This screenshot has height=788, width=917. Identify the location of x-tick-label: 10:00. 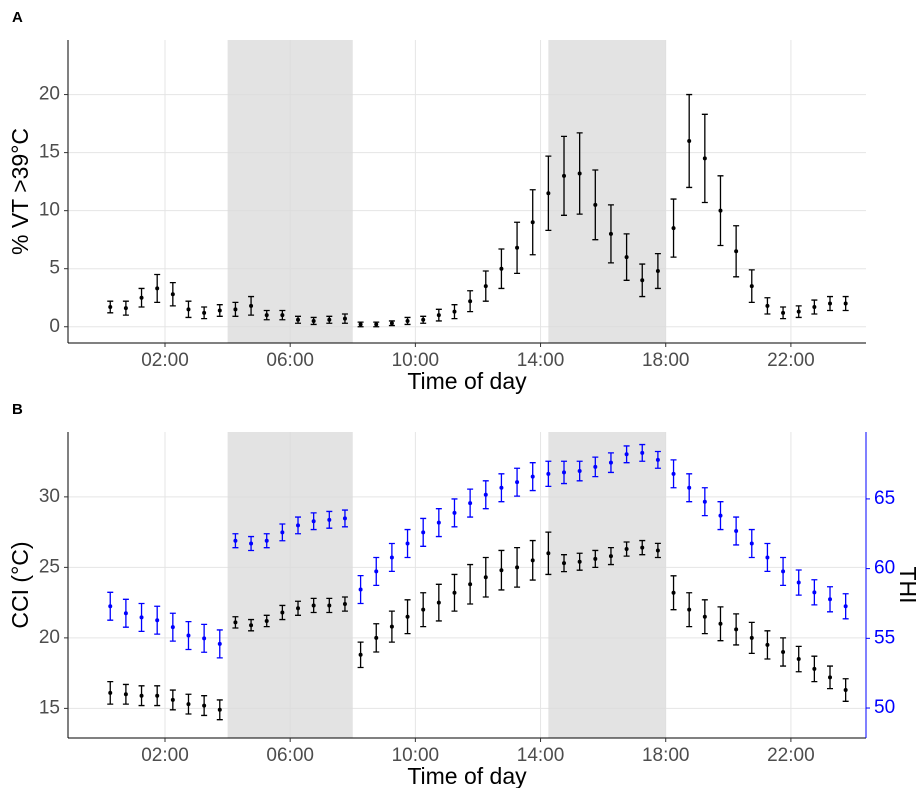
(416, 755).